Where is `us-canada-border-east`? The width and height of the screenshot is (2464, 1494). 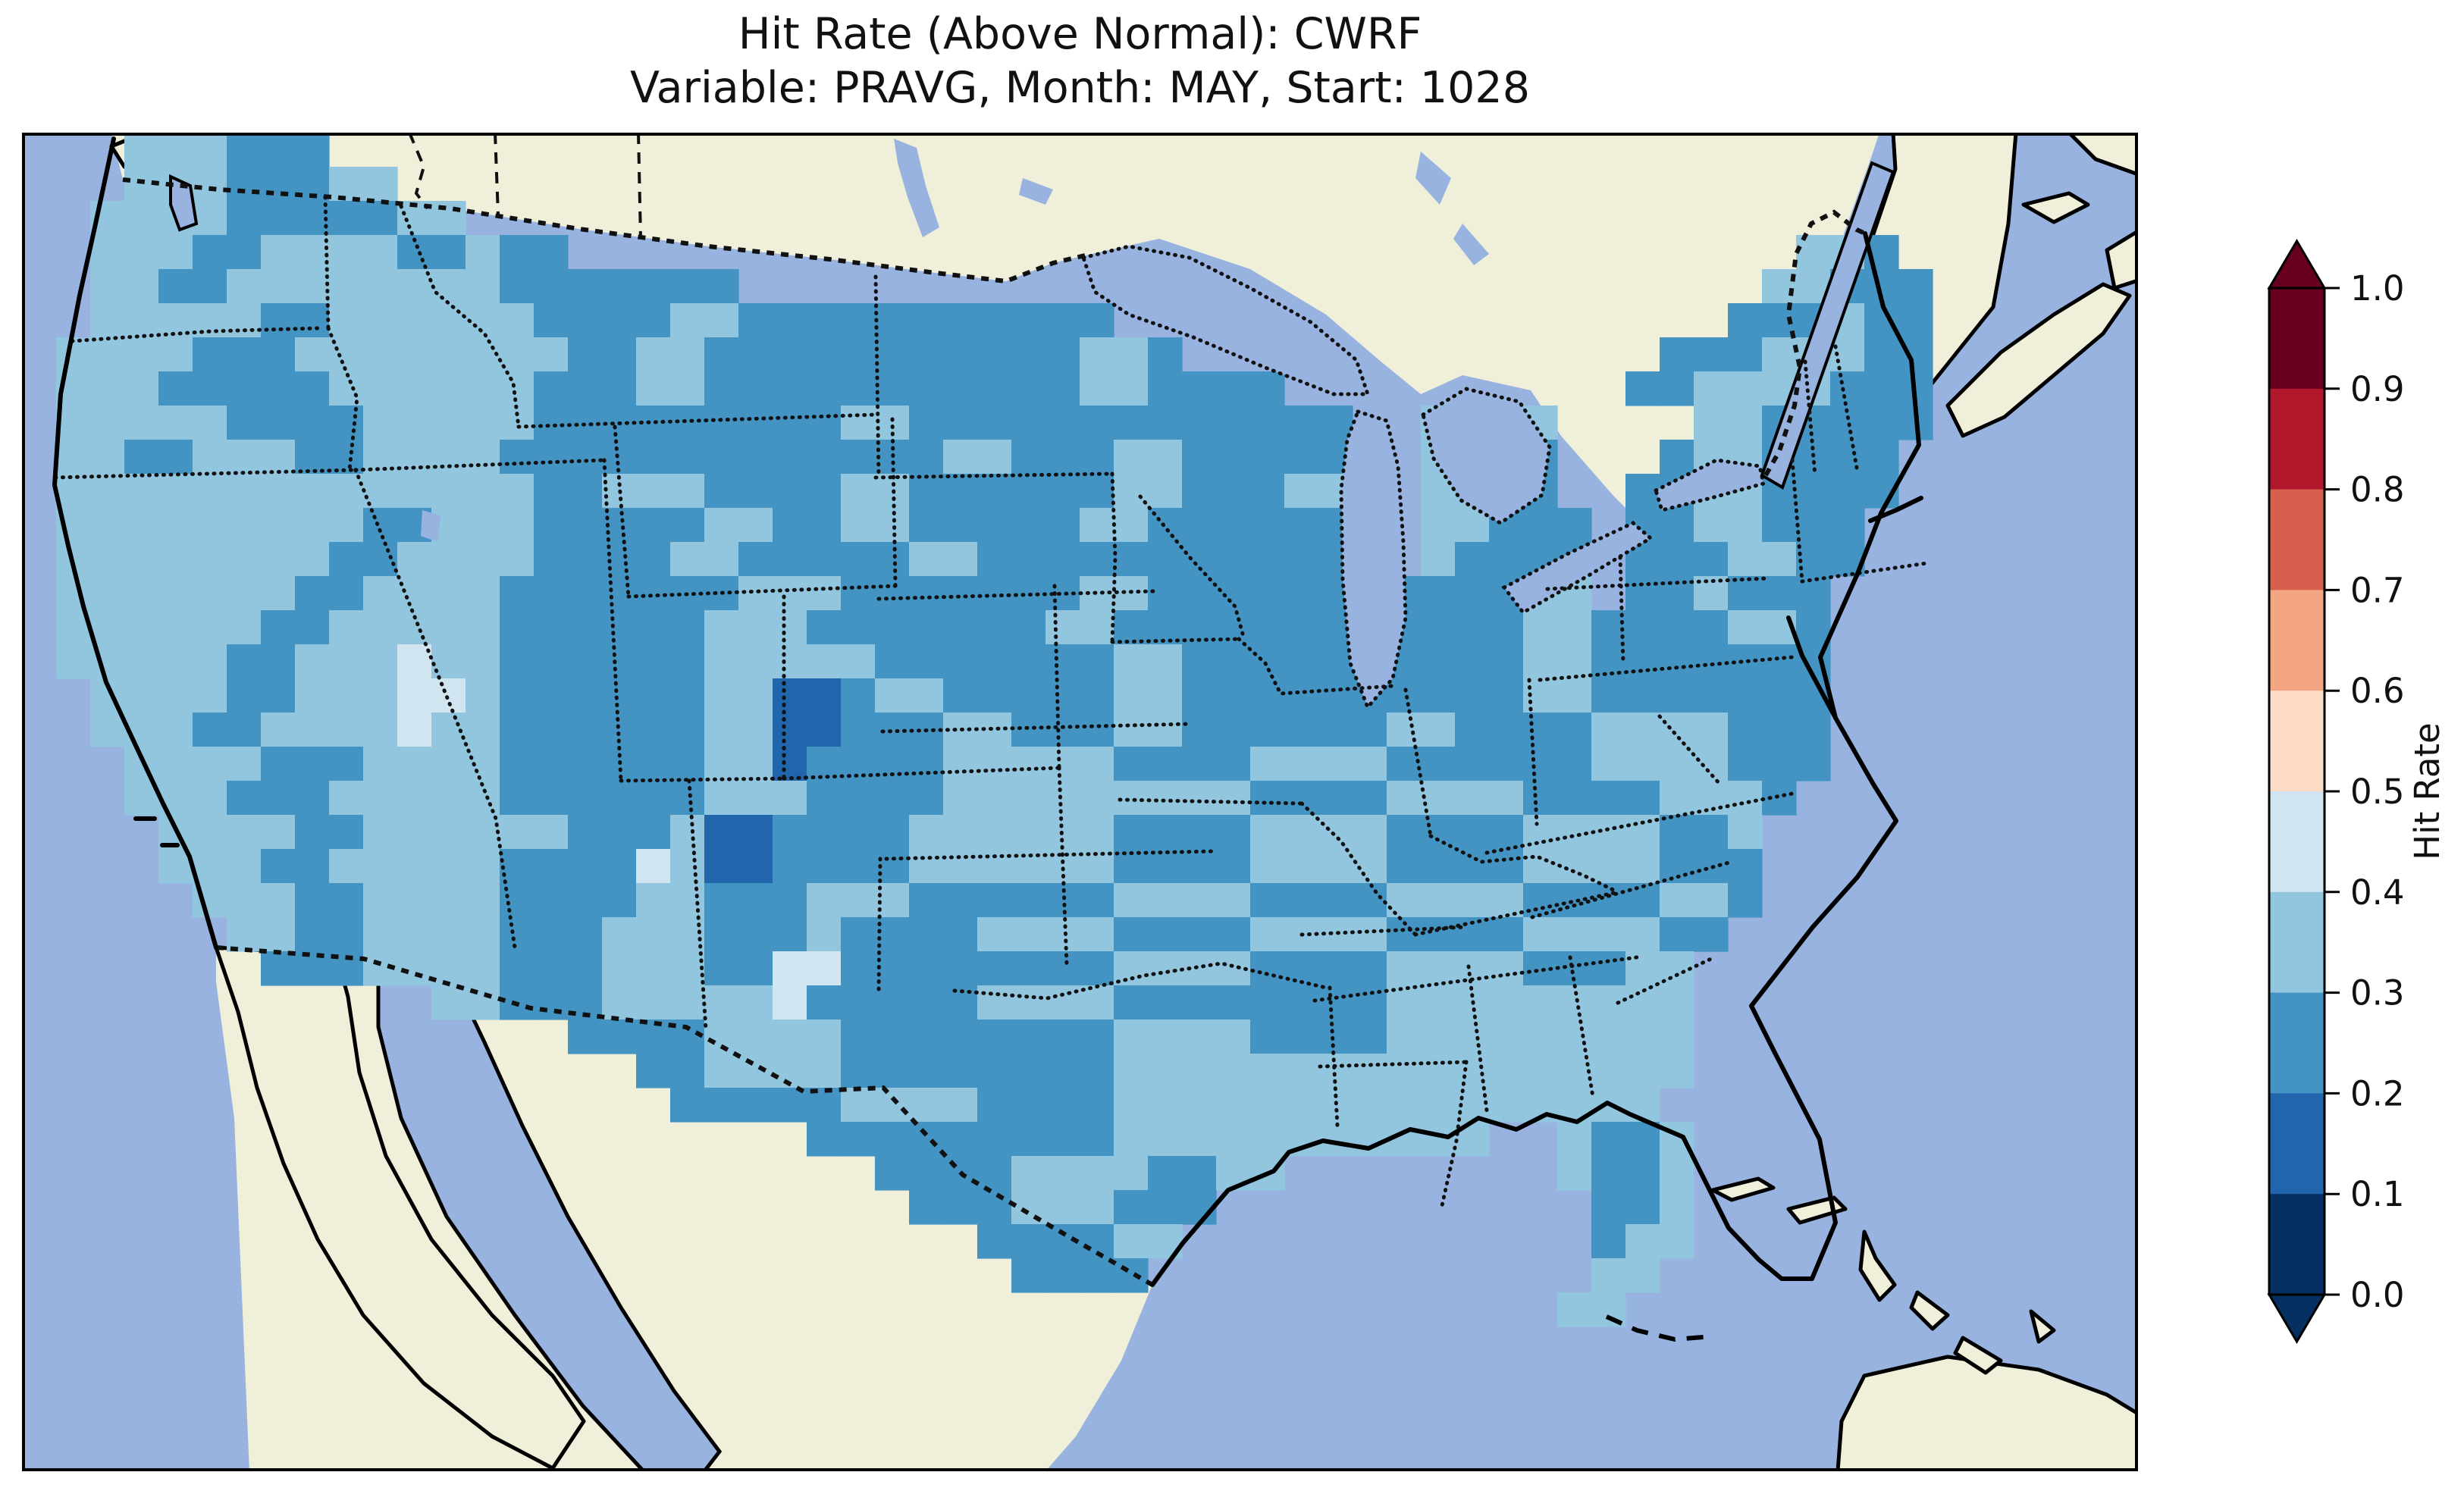
us-canada-border-east is located at coordinates (1815, 343).